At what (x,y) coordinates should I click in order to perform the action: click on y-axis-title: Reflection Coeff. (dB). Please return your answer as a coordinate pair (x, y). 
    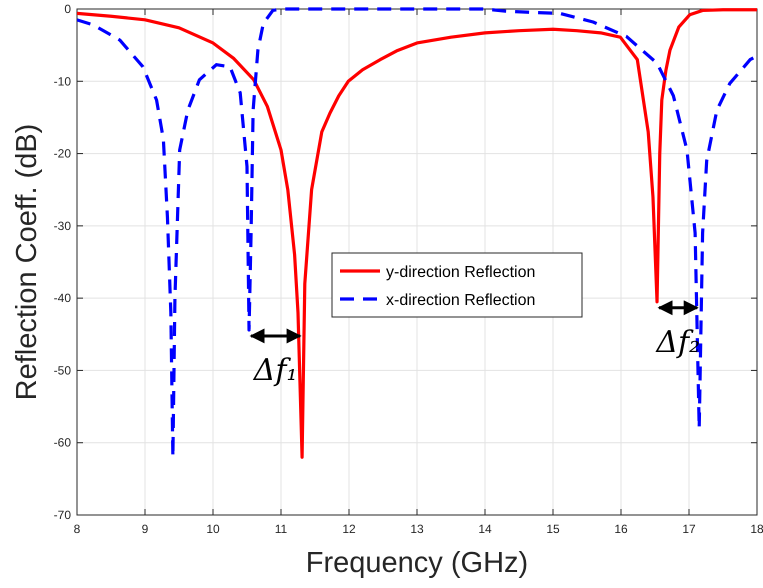
    Looking at the image, I should click on (27, 262).